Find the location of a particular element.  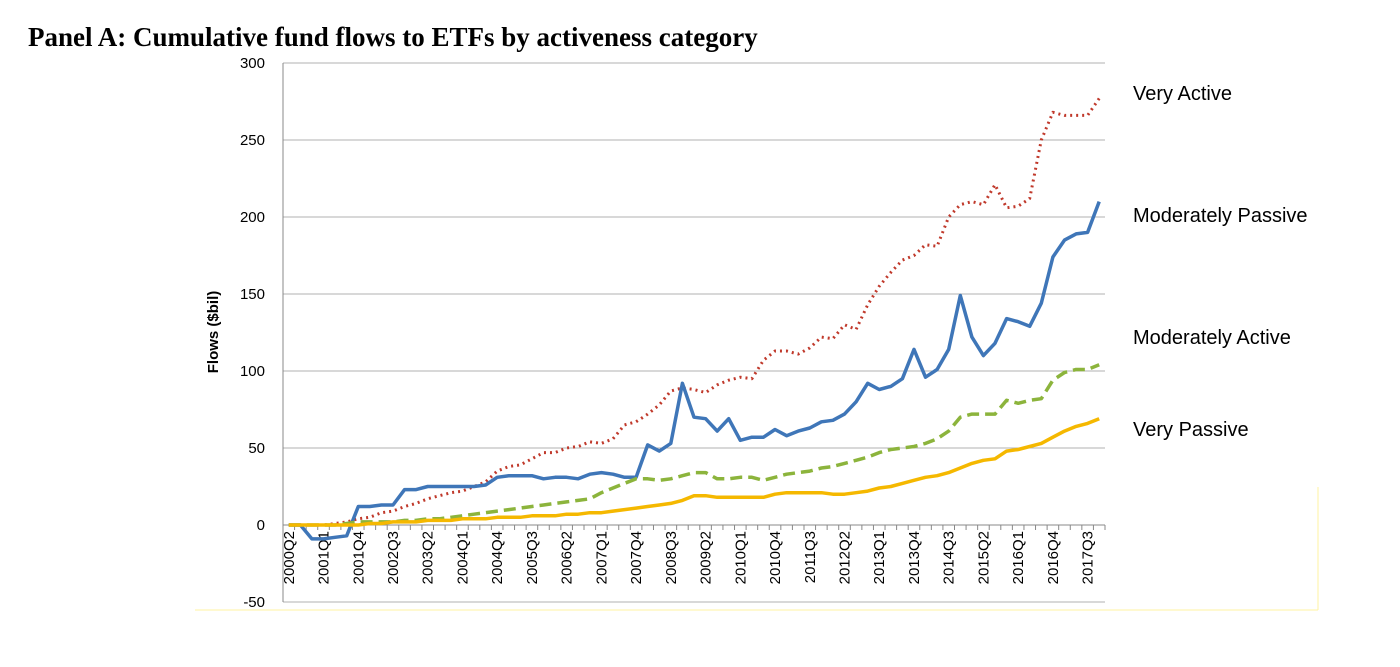

x-tick-label: 2013Q4 is located at coordinates (914, 557).